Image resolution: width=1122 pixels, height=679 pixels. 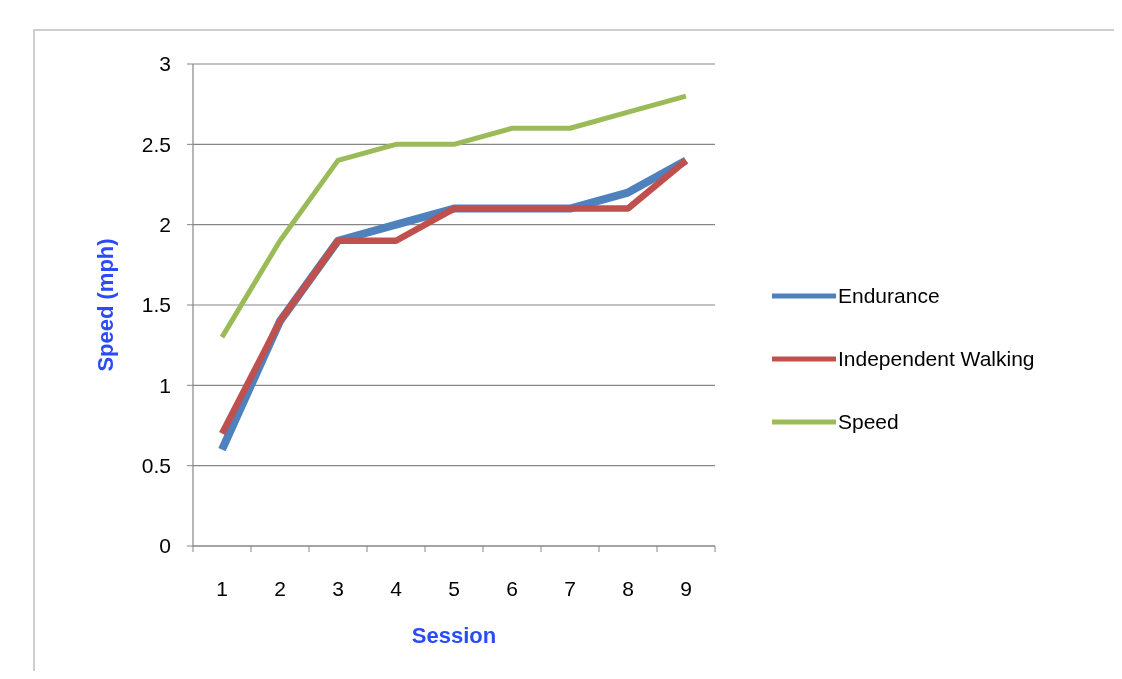 I want to click on y-tick-label: 2.5, so click(x=156, y=144).